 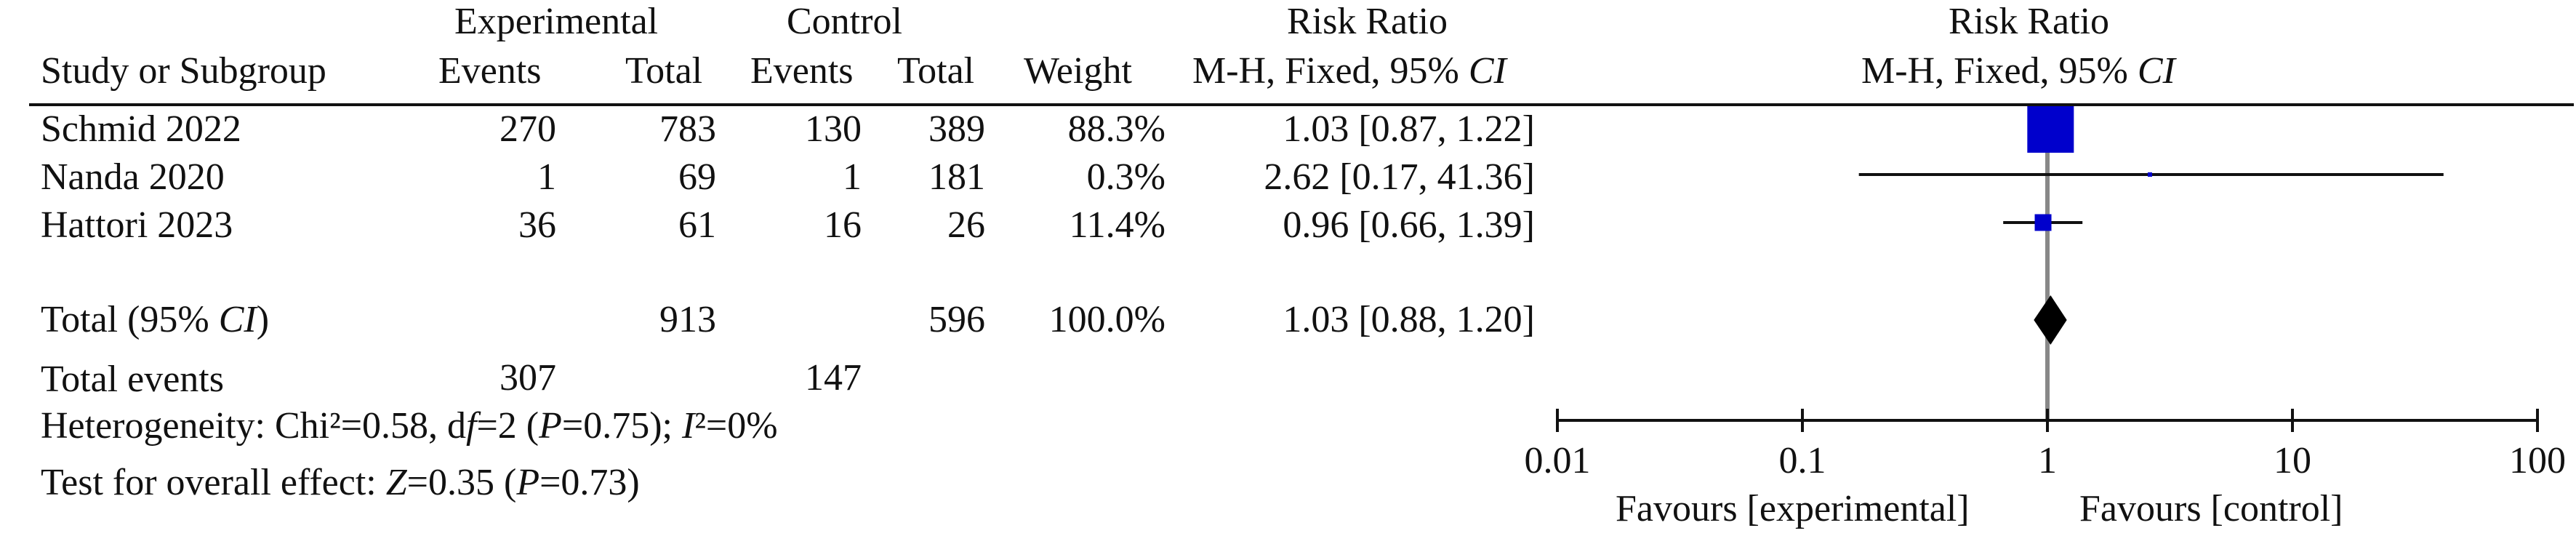 What do you see at coordinates (1301, 104) in the screenshot?
I see `header-rule` at bounding box center [1301, 104].